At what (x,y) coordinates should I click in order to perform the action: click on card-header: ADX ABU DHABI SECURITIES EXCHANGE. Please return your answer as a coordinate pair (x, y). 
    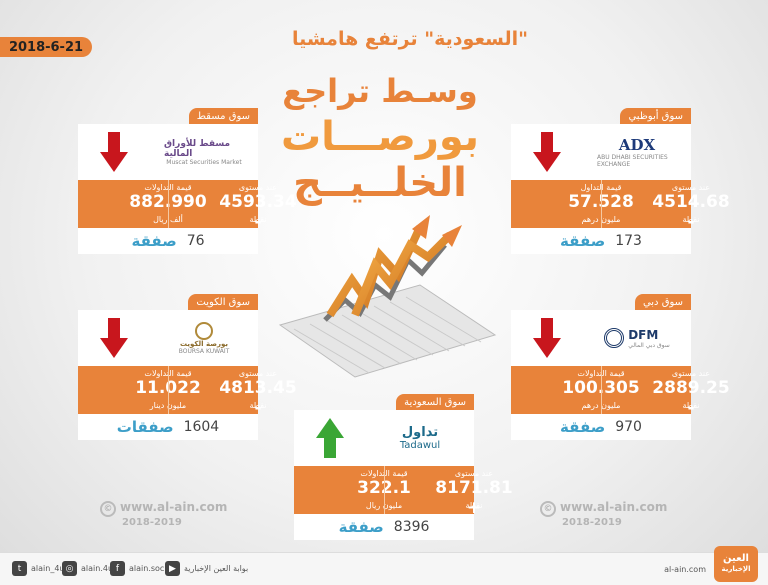
    Looking at the image, I should click on (601, 152).